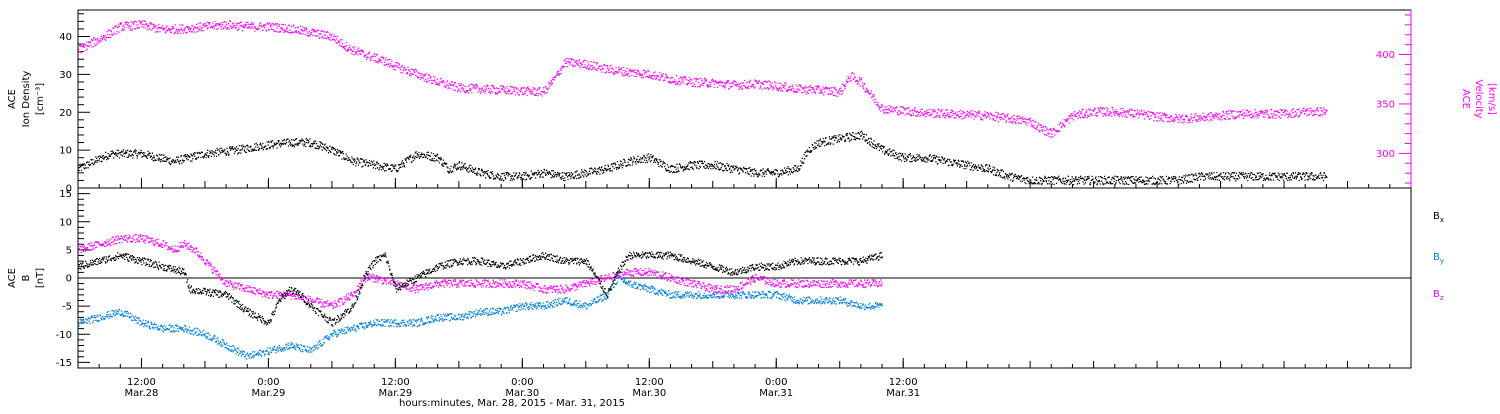  What do you see at coordinates (480, 272) in the screenshot?
I see `bz-points` at bounding box center [480, 272].